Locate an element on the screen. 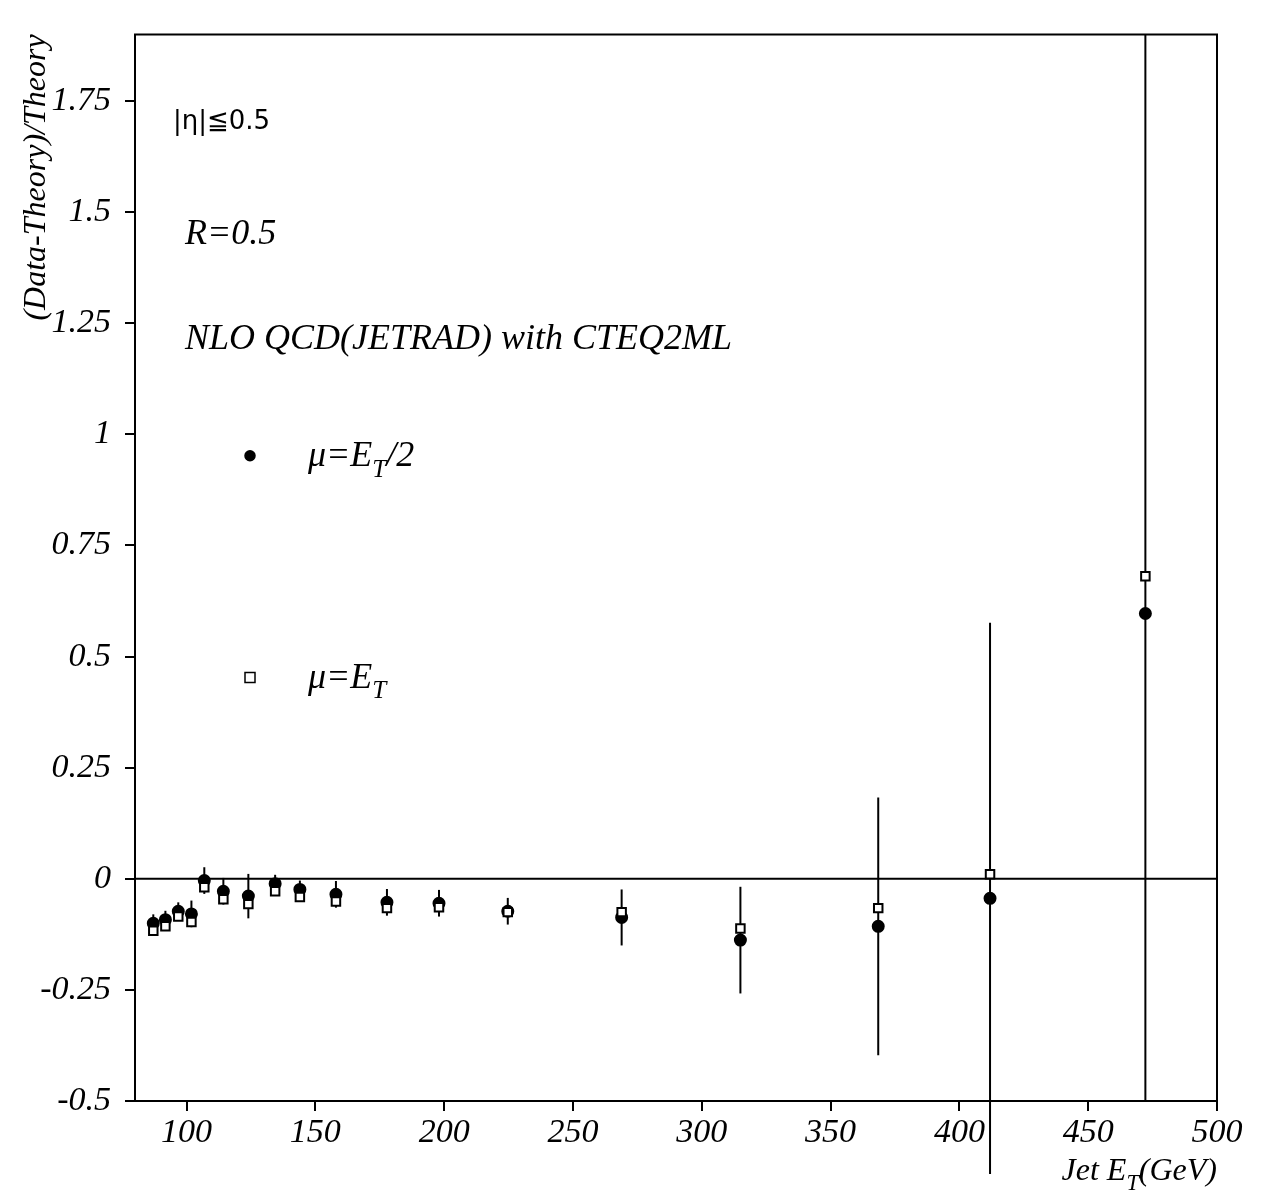  y-tick-label: 0 is located at coordinates (102, 876).